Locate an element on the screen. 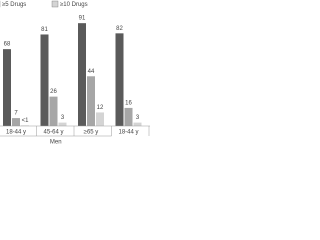 The height and width of the screenshot is (240, 320). value-label: 81 is located at coordinates (44, 30).